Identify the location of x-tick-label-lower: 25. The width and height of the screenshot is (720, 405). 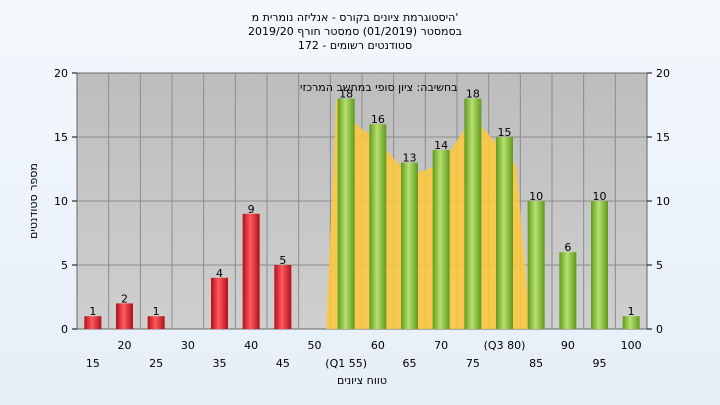
(156, 363).